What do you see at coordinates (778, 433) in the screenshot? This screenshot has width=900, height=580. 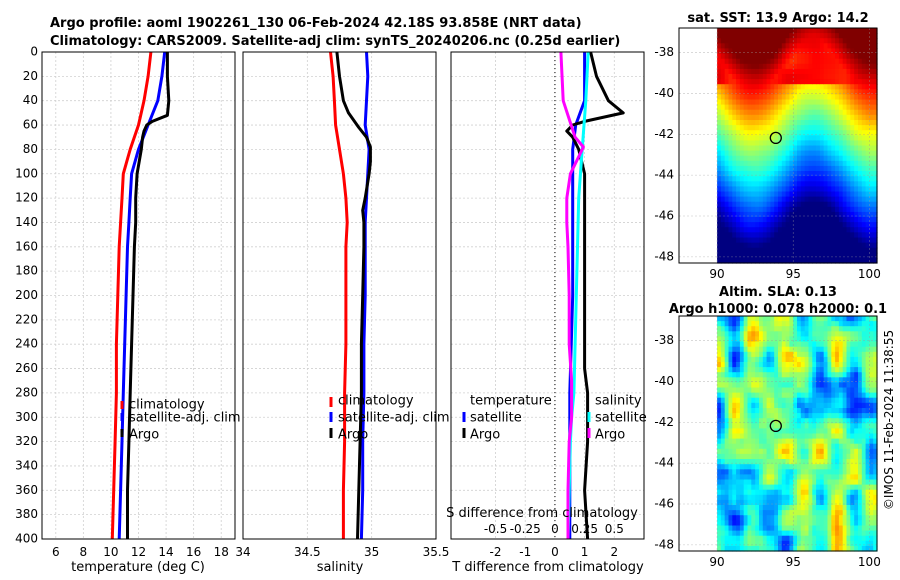 I see `sla-map-frame` at bounding box center [778, 433].